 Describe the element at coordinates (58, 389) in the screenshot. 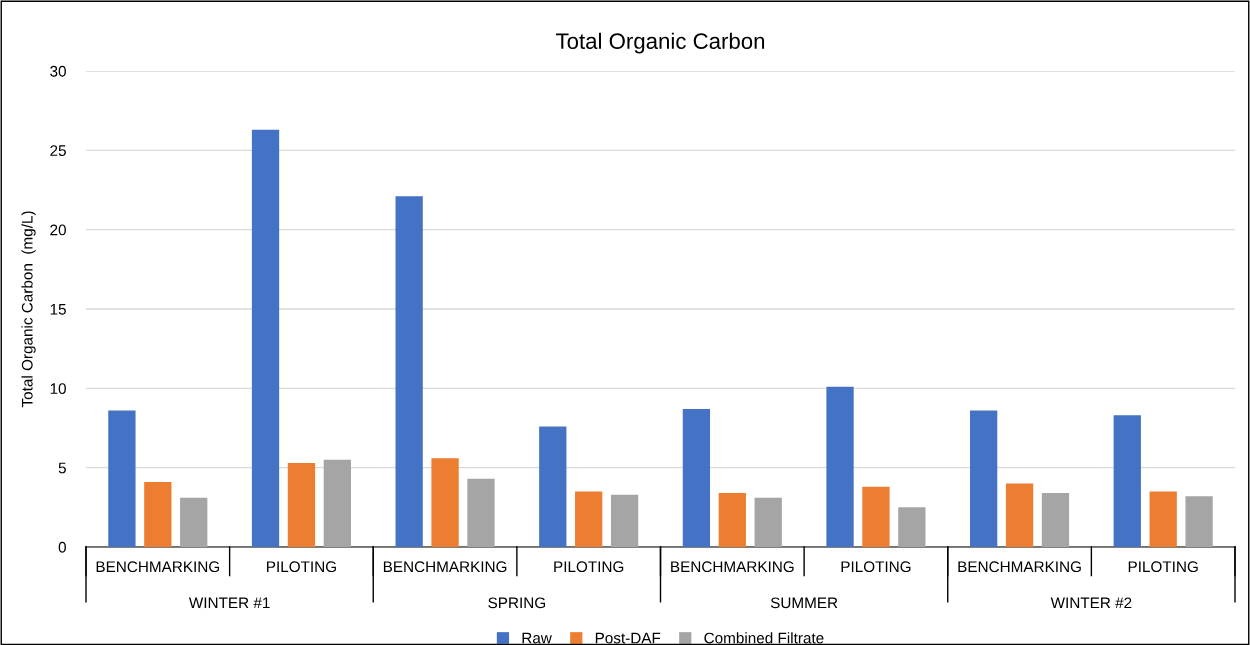

I see `y-tick-label: 10` at that location.